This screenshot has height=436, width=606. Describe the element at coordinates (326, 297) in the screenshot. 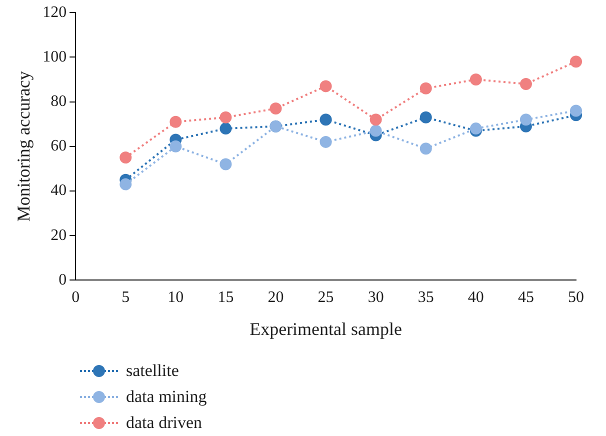

I see `x-tick-label: 25` at that location.